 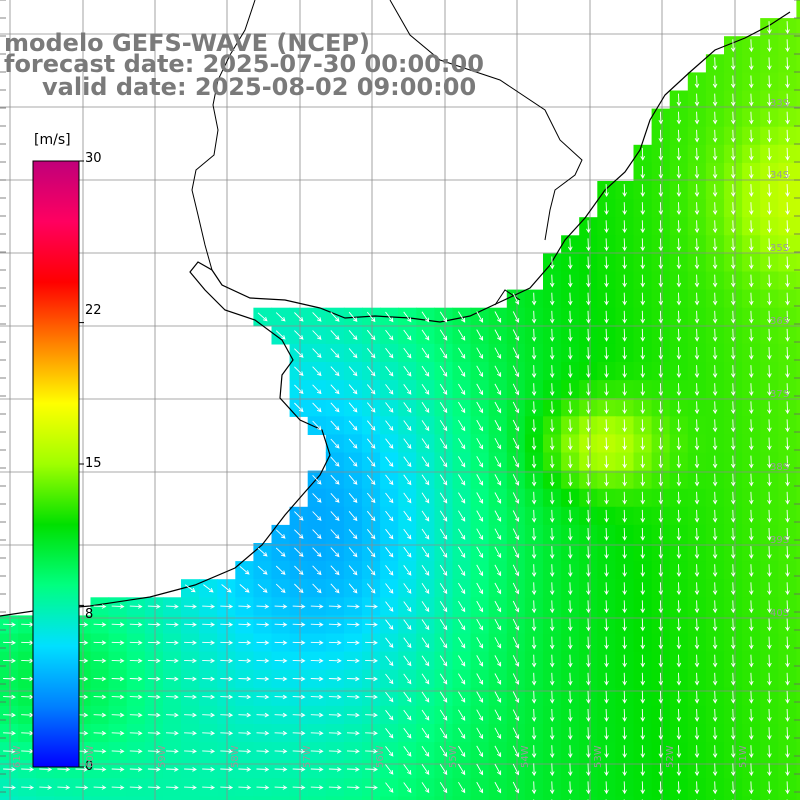 What do you see at coordinates (56, 464) in the screenshot?
I see `colorbar-gradient` at bounding box center [56, 464].